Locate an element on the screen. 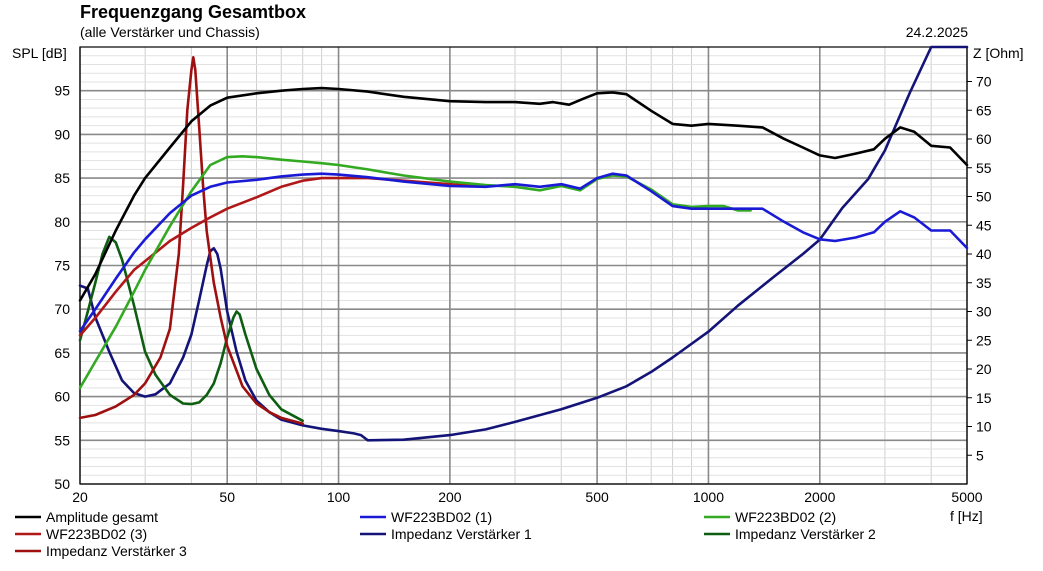 The height and width of the screenshot is (571, 1043). legend-label-wf223bd02-2: WF223BD02 (2) is located at coordinates (785, 517).